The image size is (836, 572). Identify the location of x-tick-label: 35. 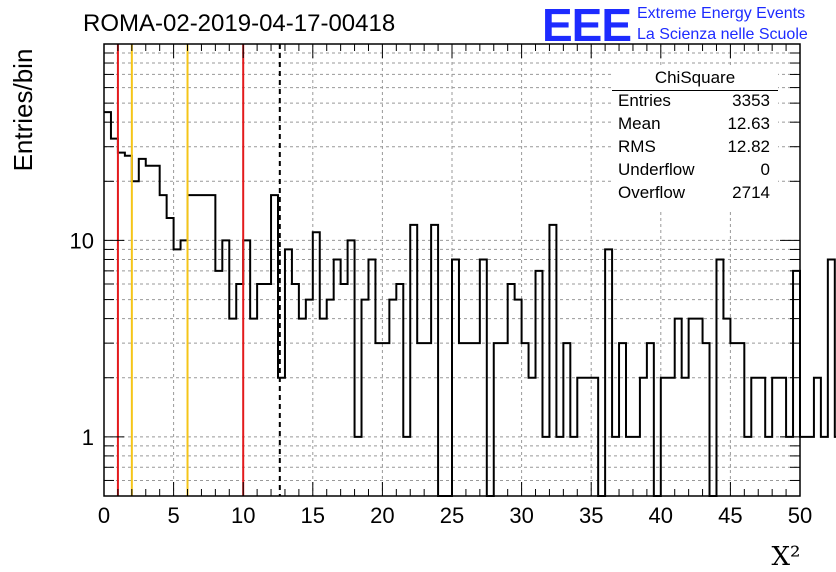
(591, 515).